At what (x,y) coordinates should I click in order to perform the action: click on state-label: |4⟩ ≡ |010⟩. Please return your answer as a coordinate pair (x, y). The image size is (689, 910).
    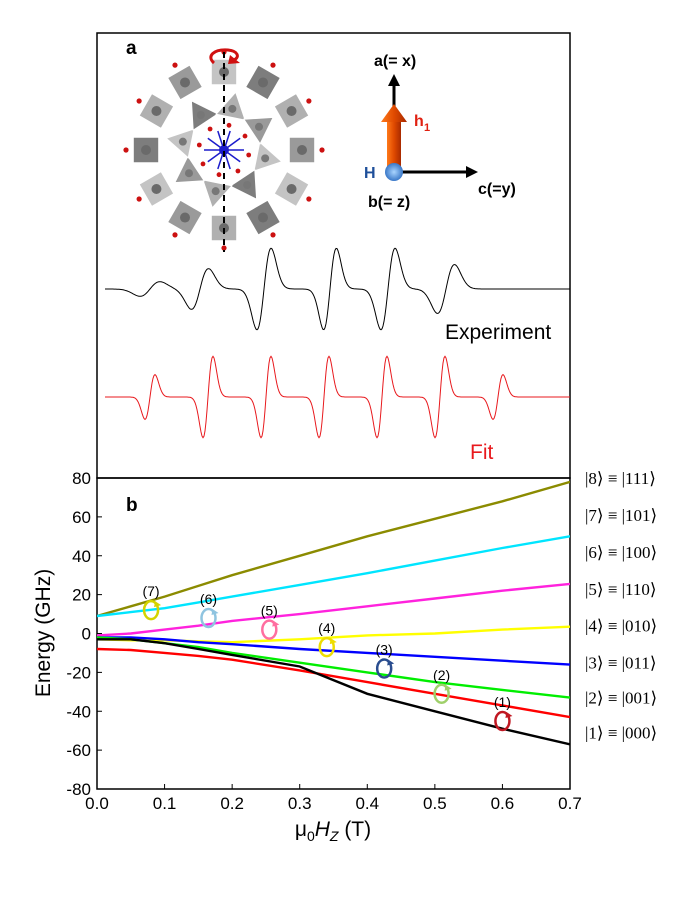
    Looking at the image, I should click on (621, 626).